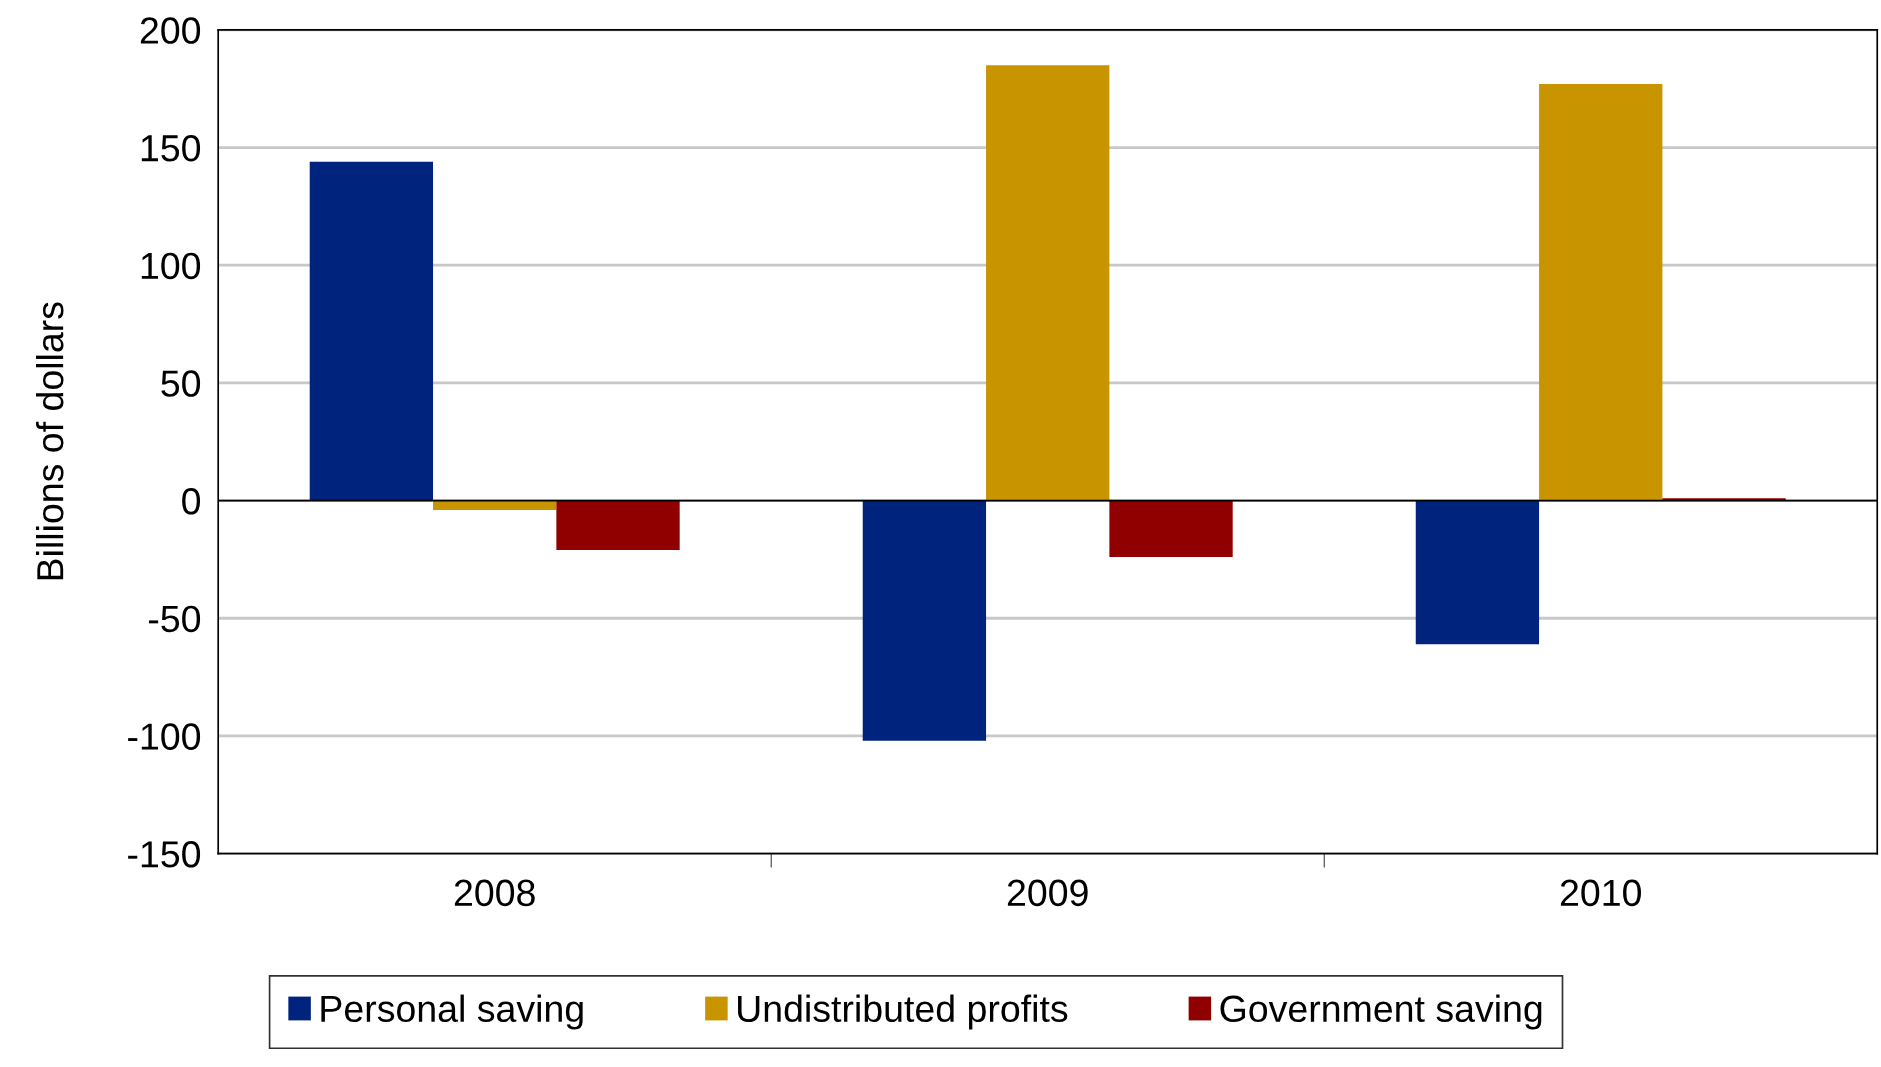 This screenshot has height=1067, width=1881. What do you see at coordinates (1600, 893) in the screenshot?
I see `x-tick-label: 2010` at bounding box center [1600, 893].